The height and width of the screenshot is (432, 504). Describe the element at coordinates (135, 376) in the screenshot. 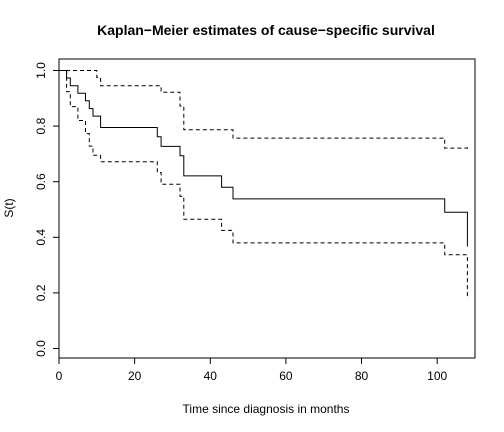

I see `x-tick-label: 20` at that location.